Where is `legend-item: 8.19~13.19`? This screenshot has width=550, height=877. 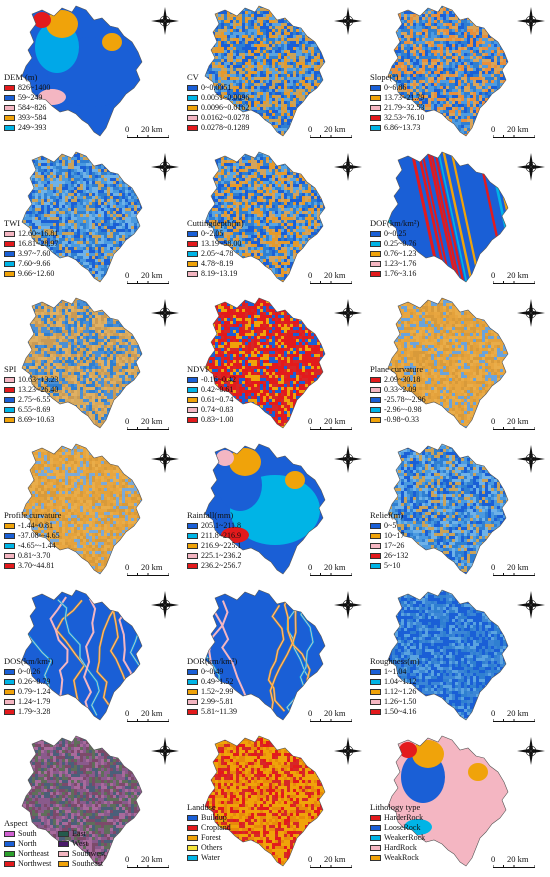 legend-item: 8.19~13.19 is located at coordinates (215, 274).